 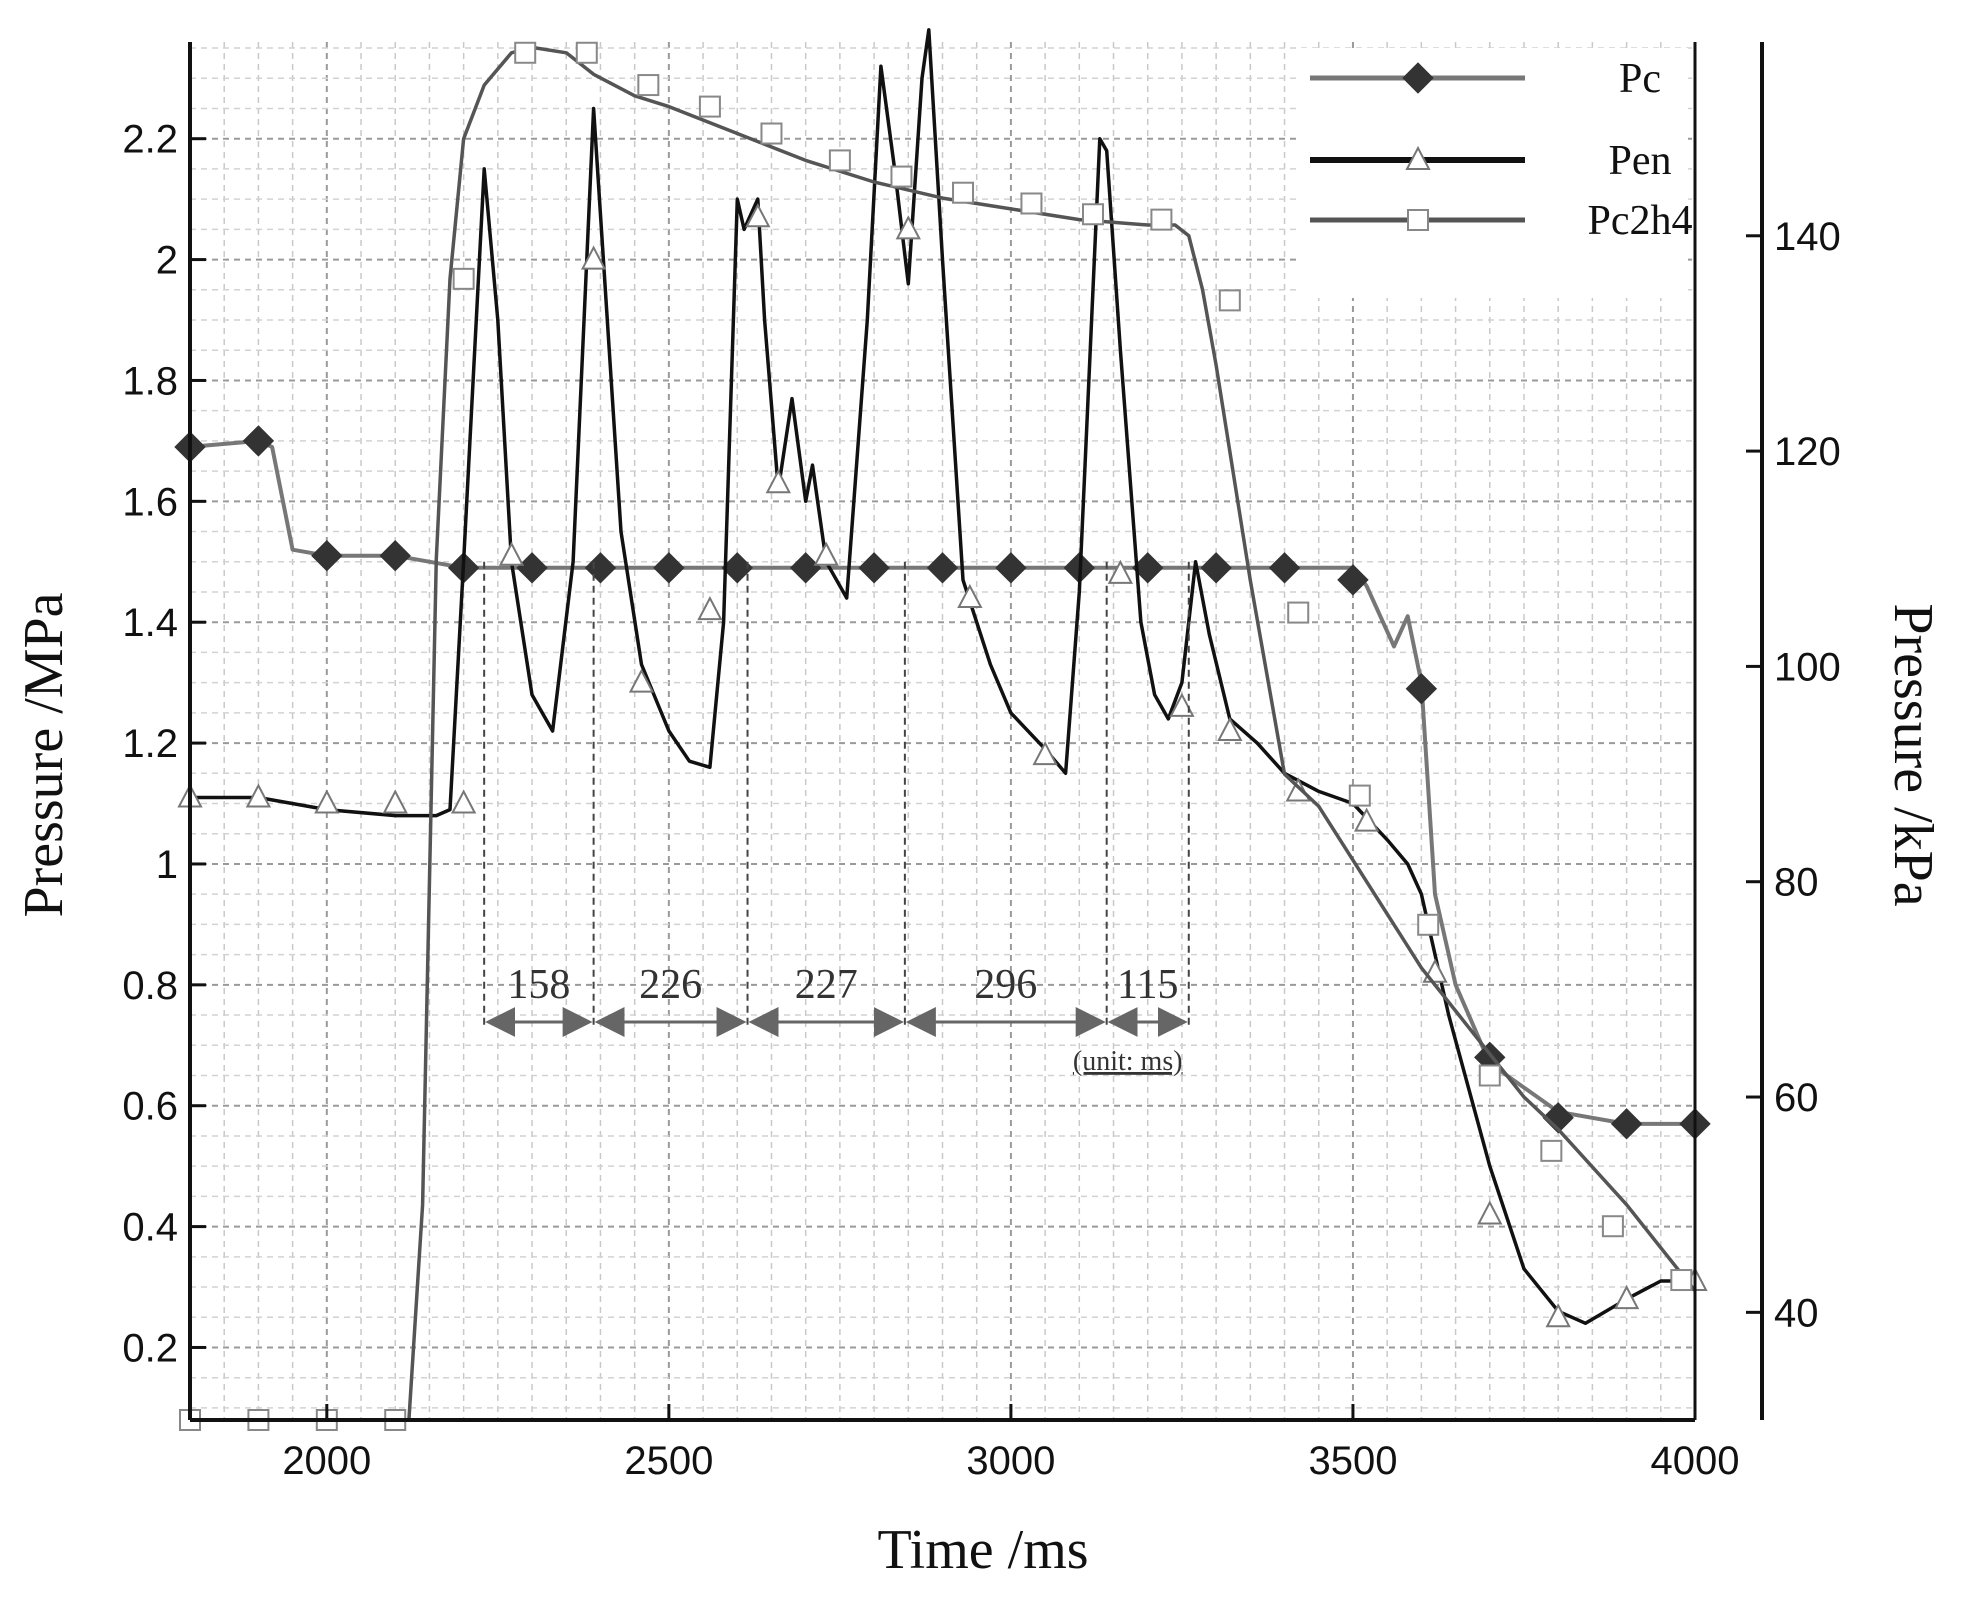 What do you see at coordinates (1913, 754) in the screenshot?
I see `y-axis-right-title: Pressure /kPa` at bounding box center [1913, 754].